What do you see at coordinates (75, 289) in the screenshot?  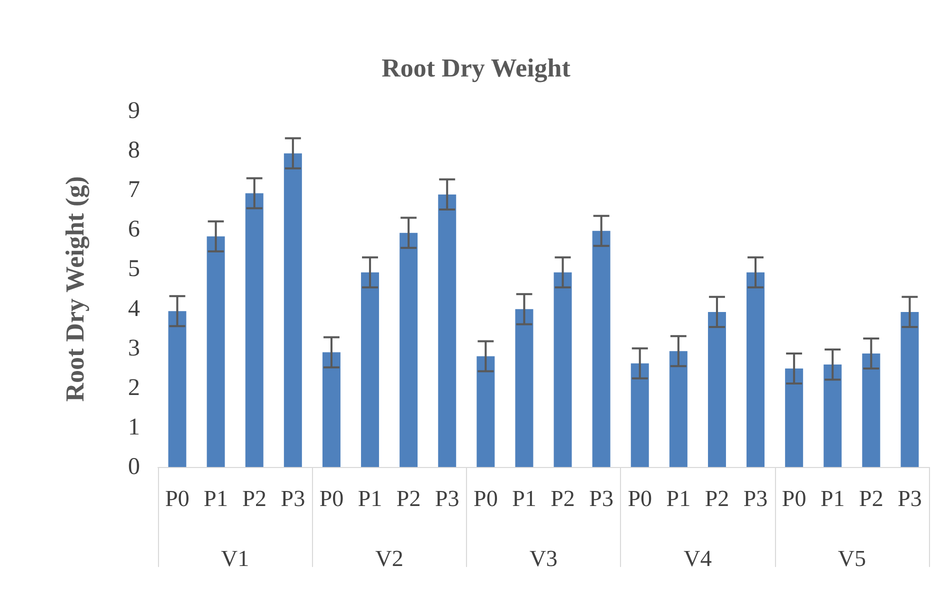 I see `y-axis-title: Root Dry Weight (g)` at bounding box center [75, 289].